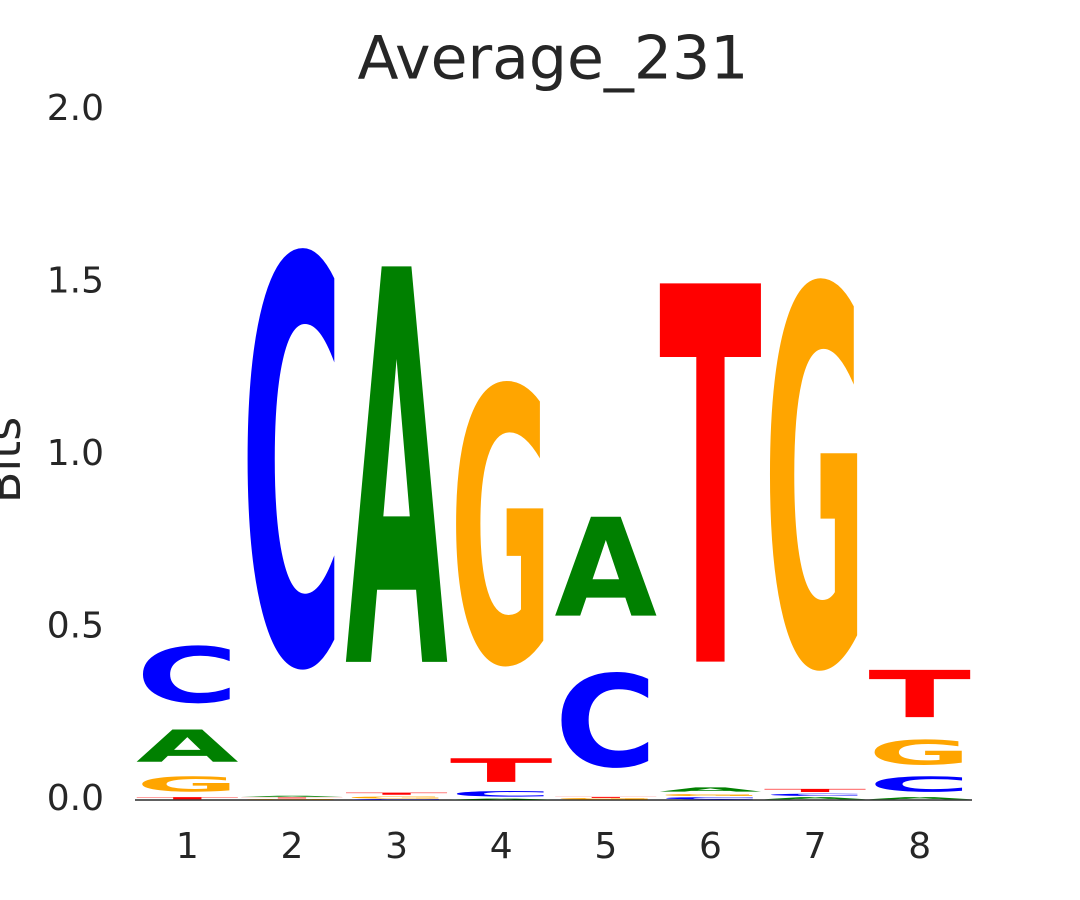  I want to click on x-tick-label: 8, so click(919, 846).